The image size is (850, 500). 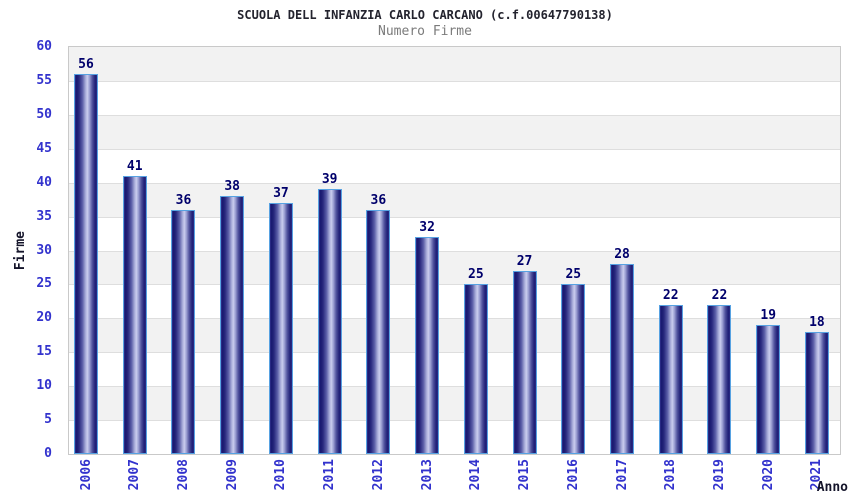 I want to click on bar-value-label: 28, so click(x=622, y=255).